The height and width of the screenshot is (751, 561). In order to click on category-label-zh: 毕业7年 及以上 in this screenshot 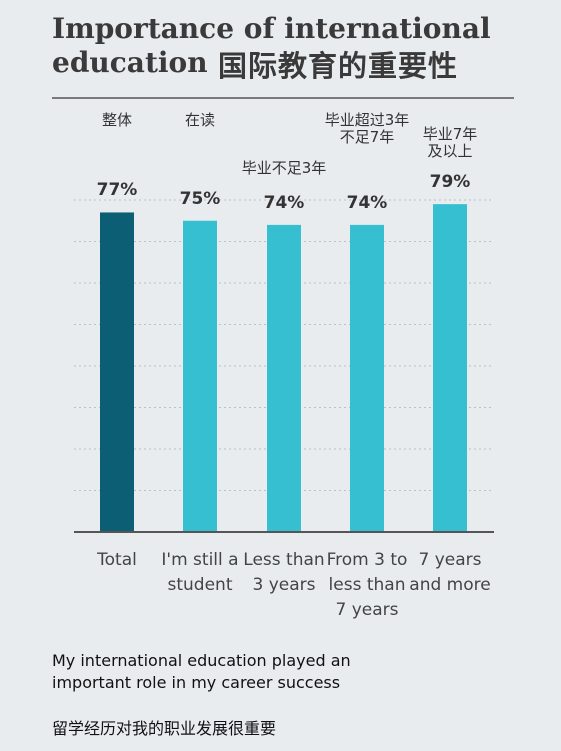, I will do `click(450, 142)`.